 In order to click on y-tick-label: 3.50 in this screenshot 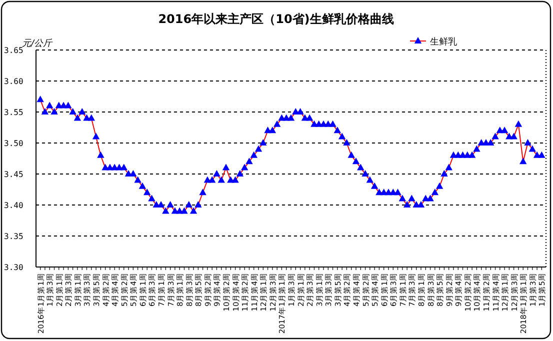, I will do `click(14, 143)`.